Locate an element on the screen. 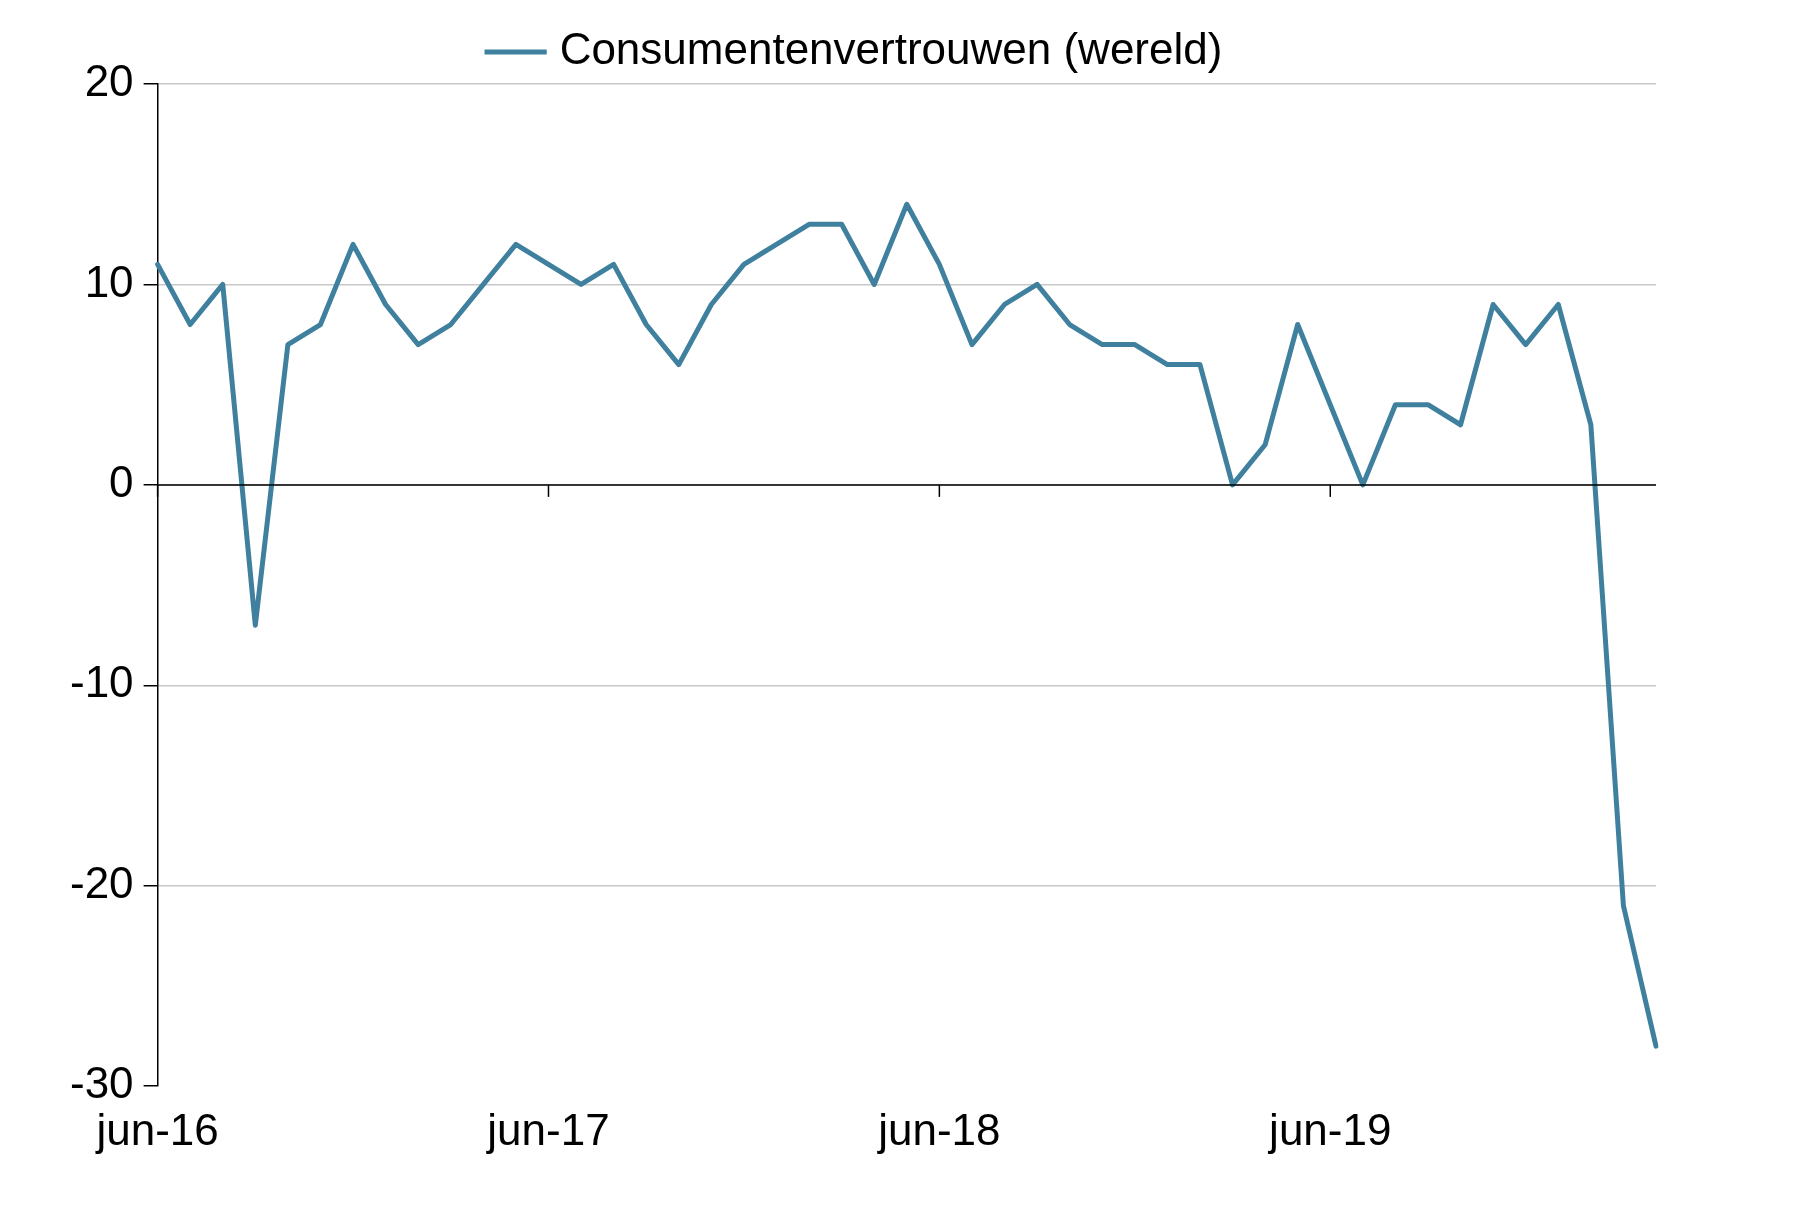  y-tick-label: 20 is located at coordinates (109, 81).